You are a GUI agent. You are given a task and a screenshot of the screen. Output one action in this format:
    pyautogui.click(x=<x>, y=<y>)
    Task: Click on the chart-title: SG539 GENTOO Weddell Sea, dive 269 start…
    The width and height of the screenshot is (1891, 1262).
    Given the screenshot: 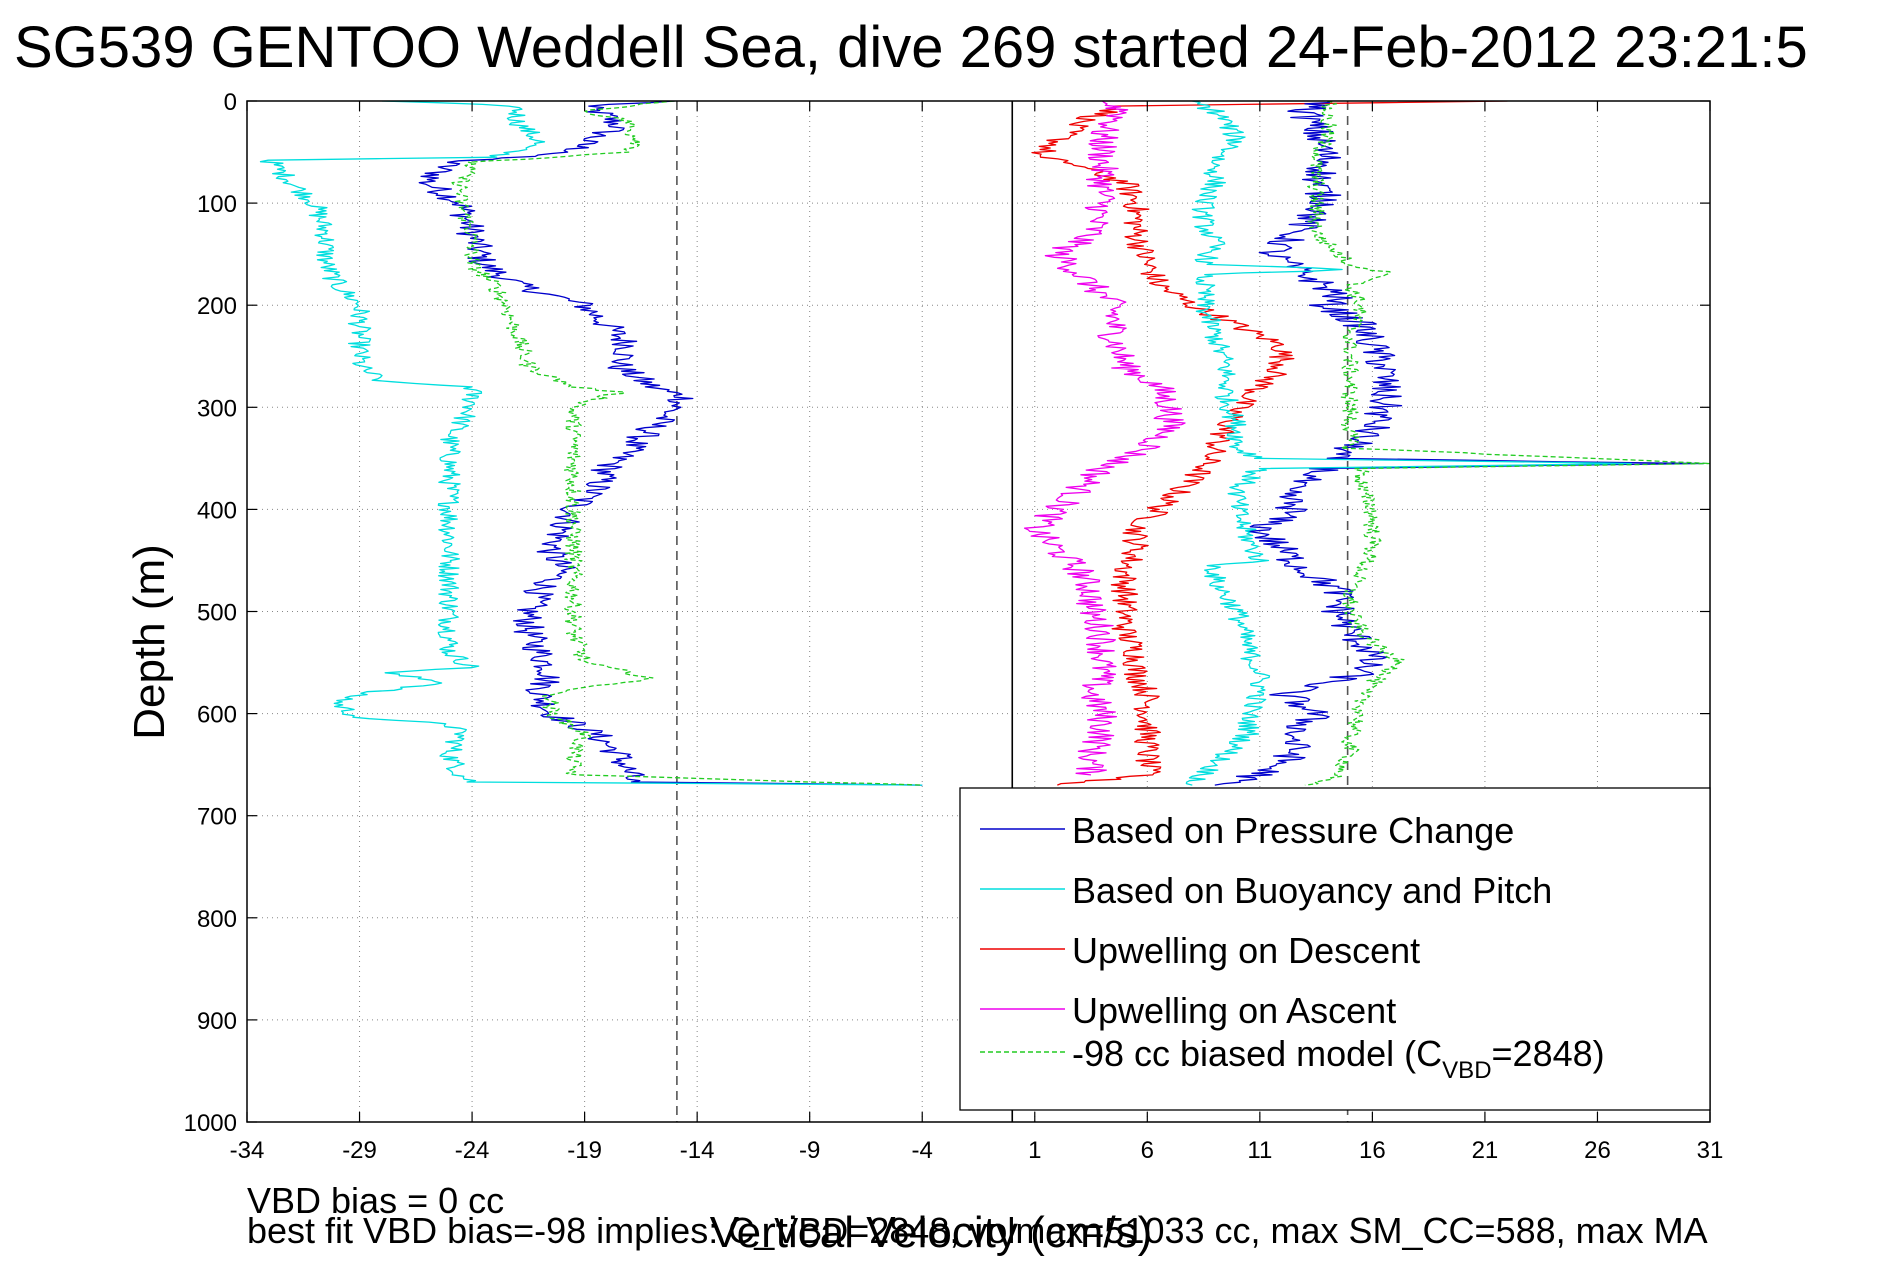 What is the action you would take?
    pyautogui.click(x=911, y=47)
    